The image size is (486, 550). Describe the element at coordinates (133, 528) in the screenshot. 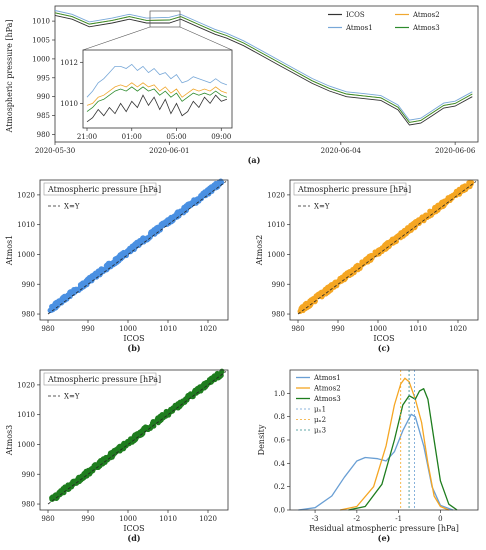

I see `scatter-d-xlabel: ICOS` at that location.